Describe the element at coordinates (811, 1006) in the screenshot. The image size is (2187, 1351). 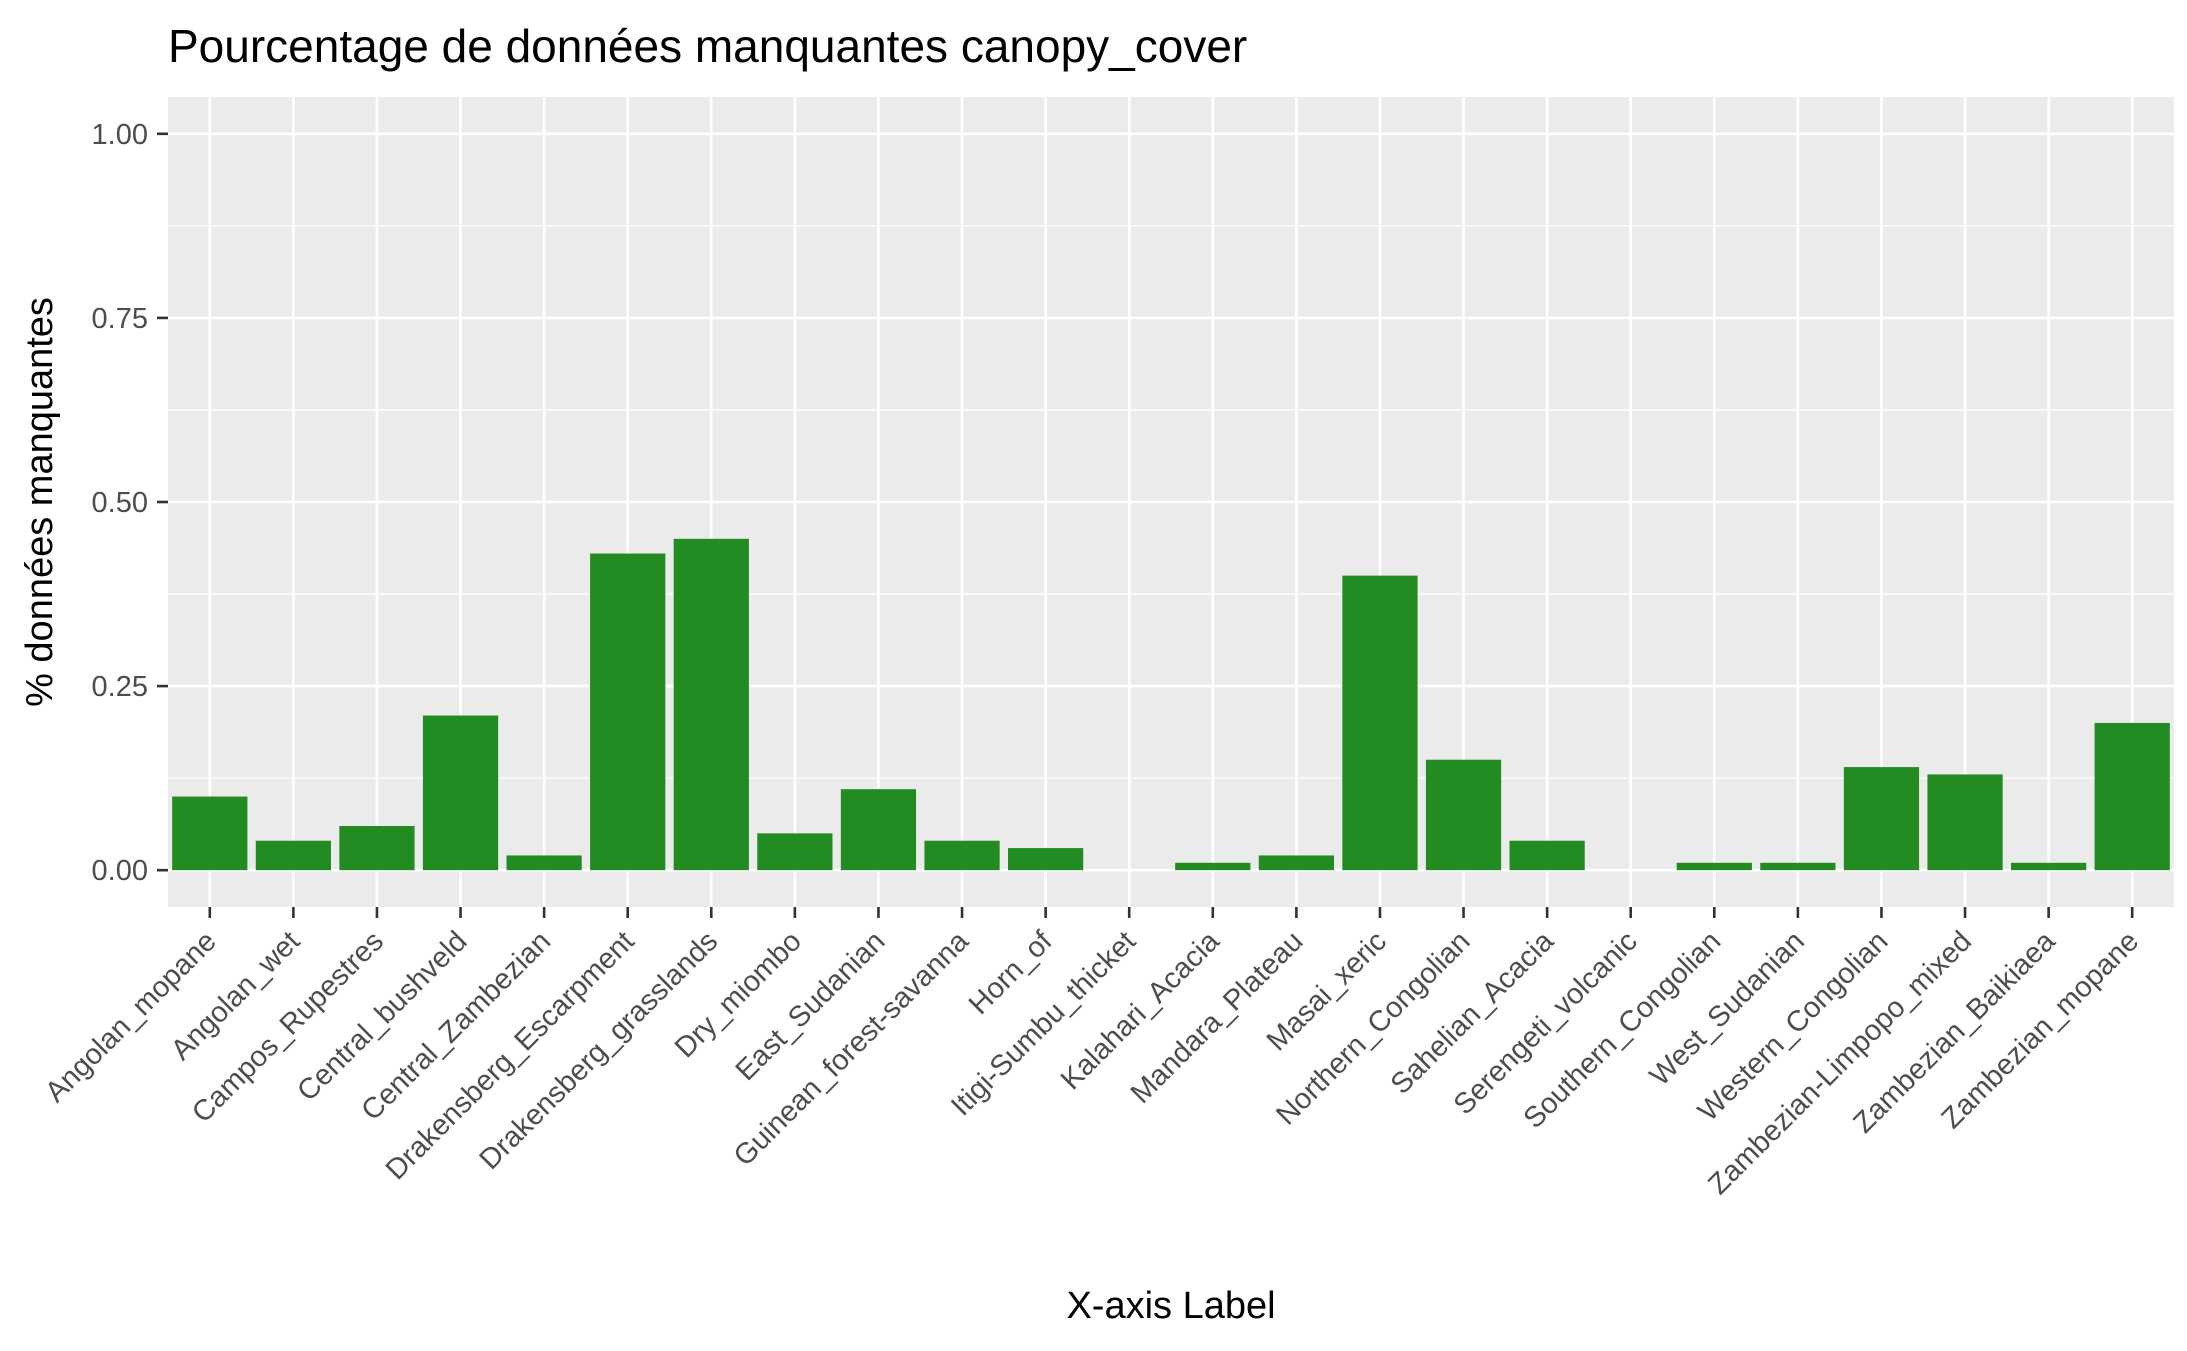
I see `x-tick-label: East_Sudanian` at that location.